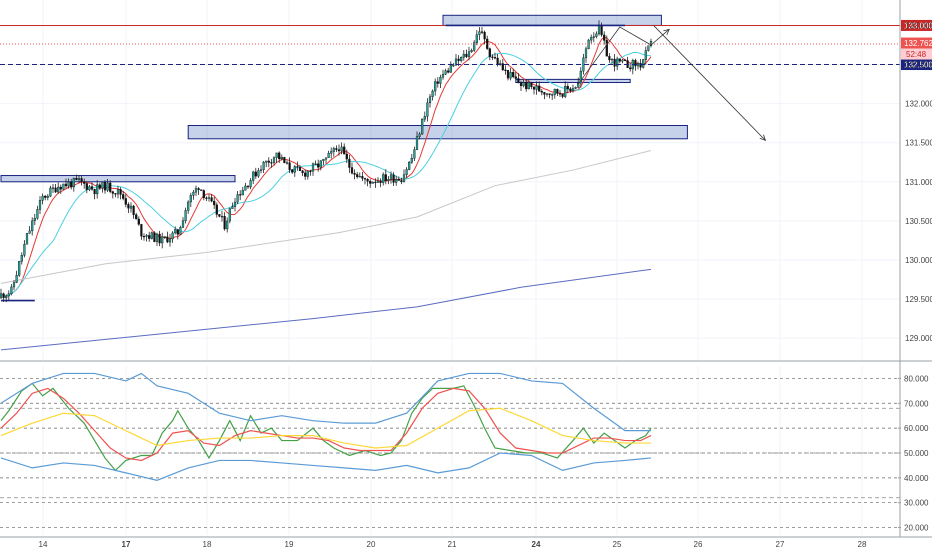  I want to click on x-tick-label: 20, so click(371, 544).